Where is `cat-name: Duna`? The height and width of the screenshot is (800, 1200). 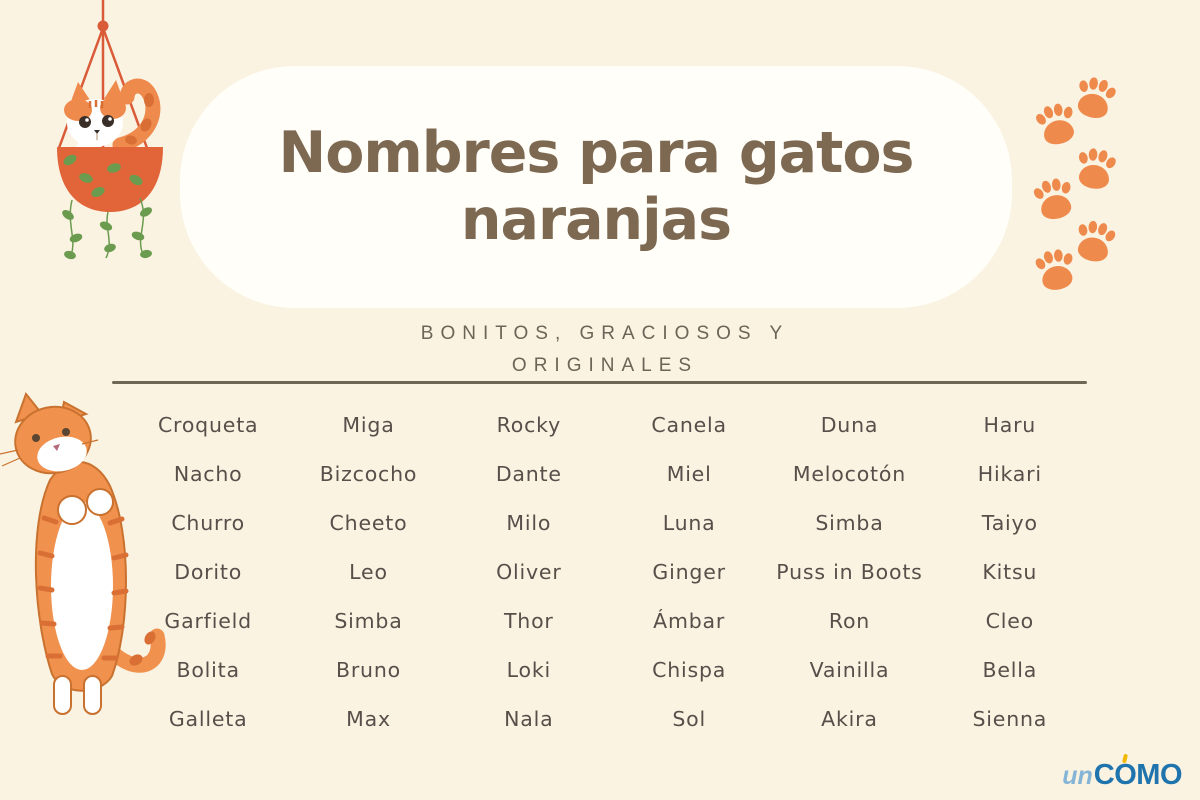
cat-name: Duna is located at coordinates (849, 424).